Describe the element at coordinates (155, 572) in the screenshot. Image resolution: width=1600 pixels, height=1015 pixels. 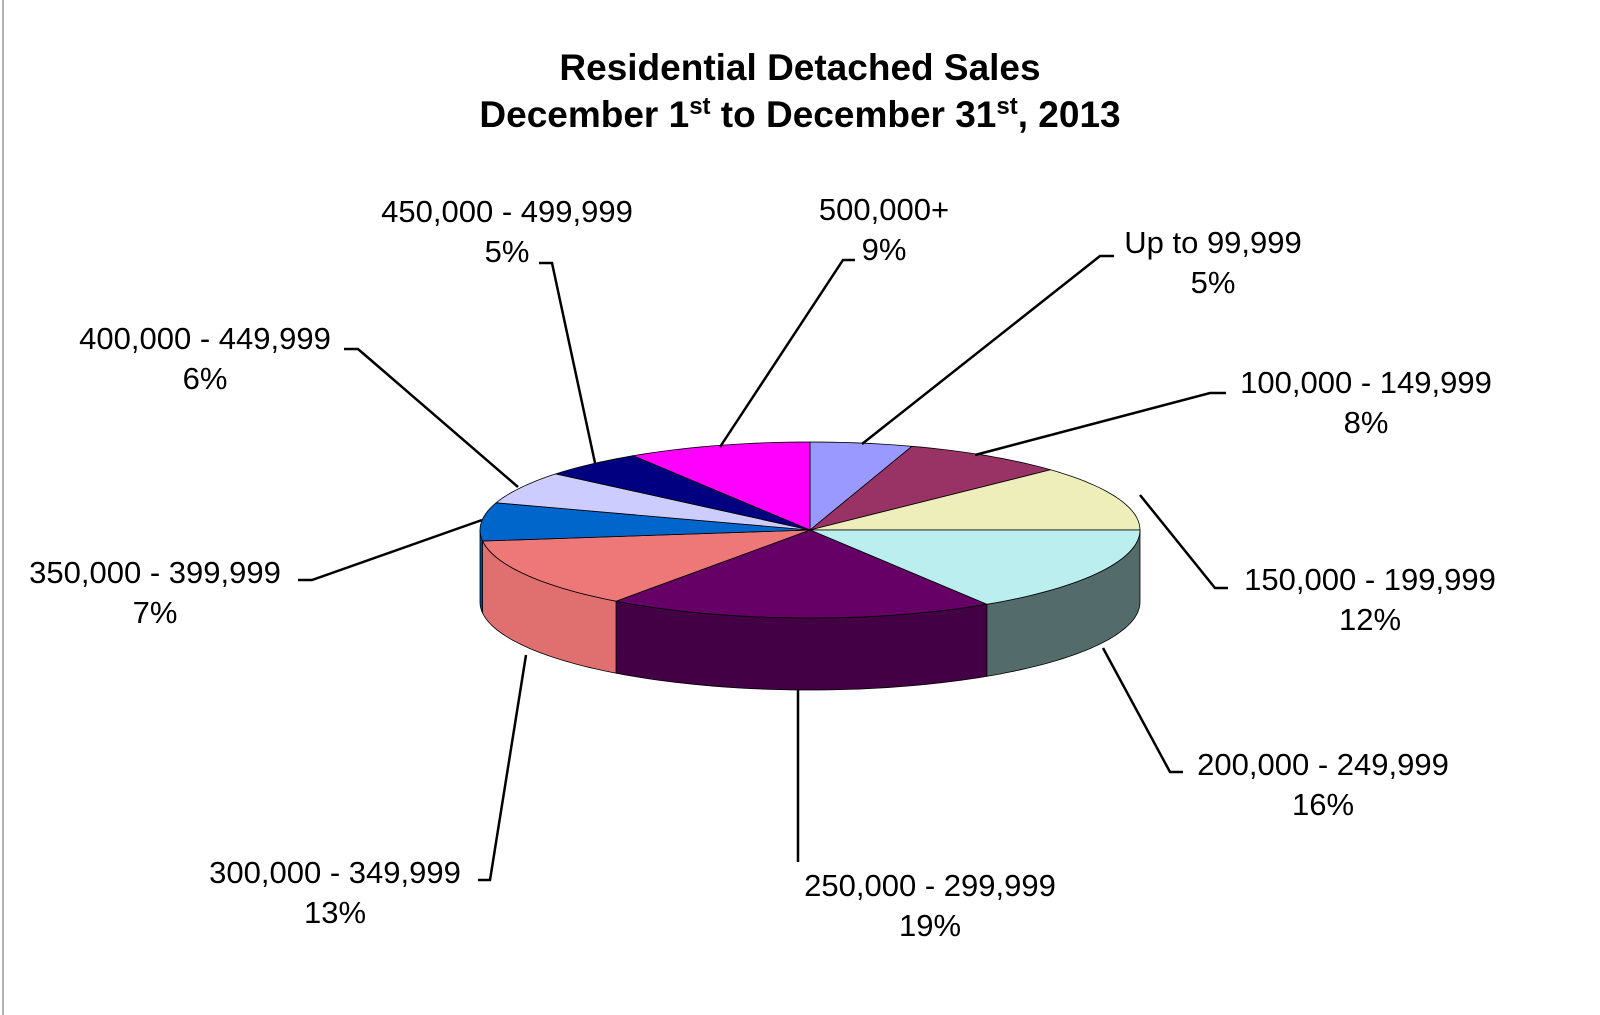
I see `slice-label-350-000-399-999: 350,000 - 399,999` at that location.